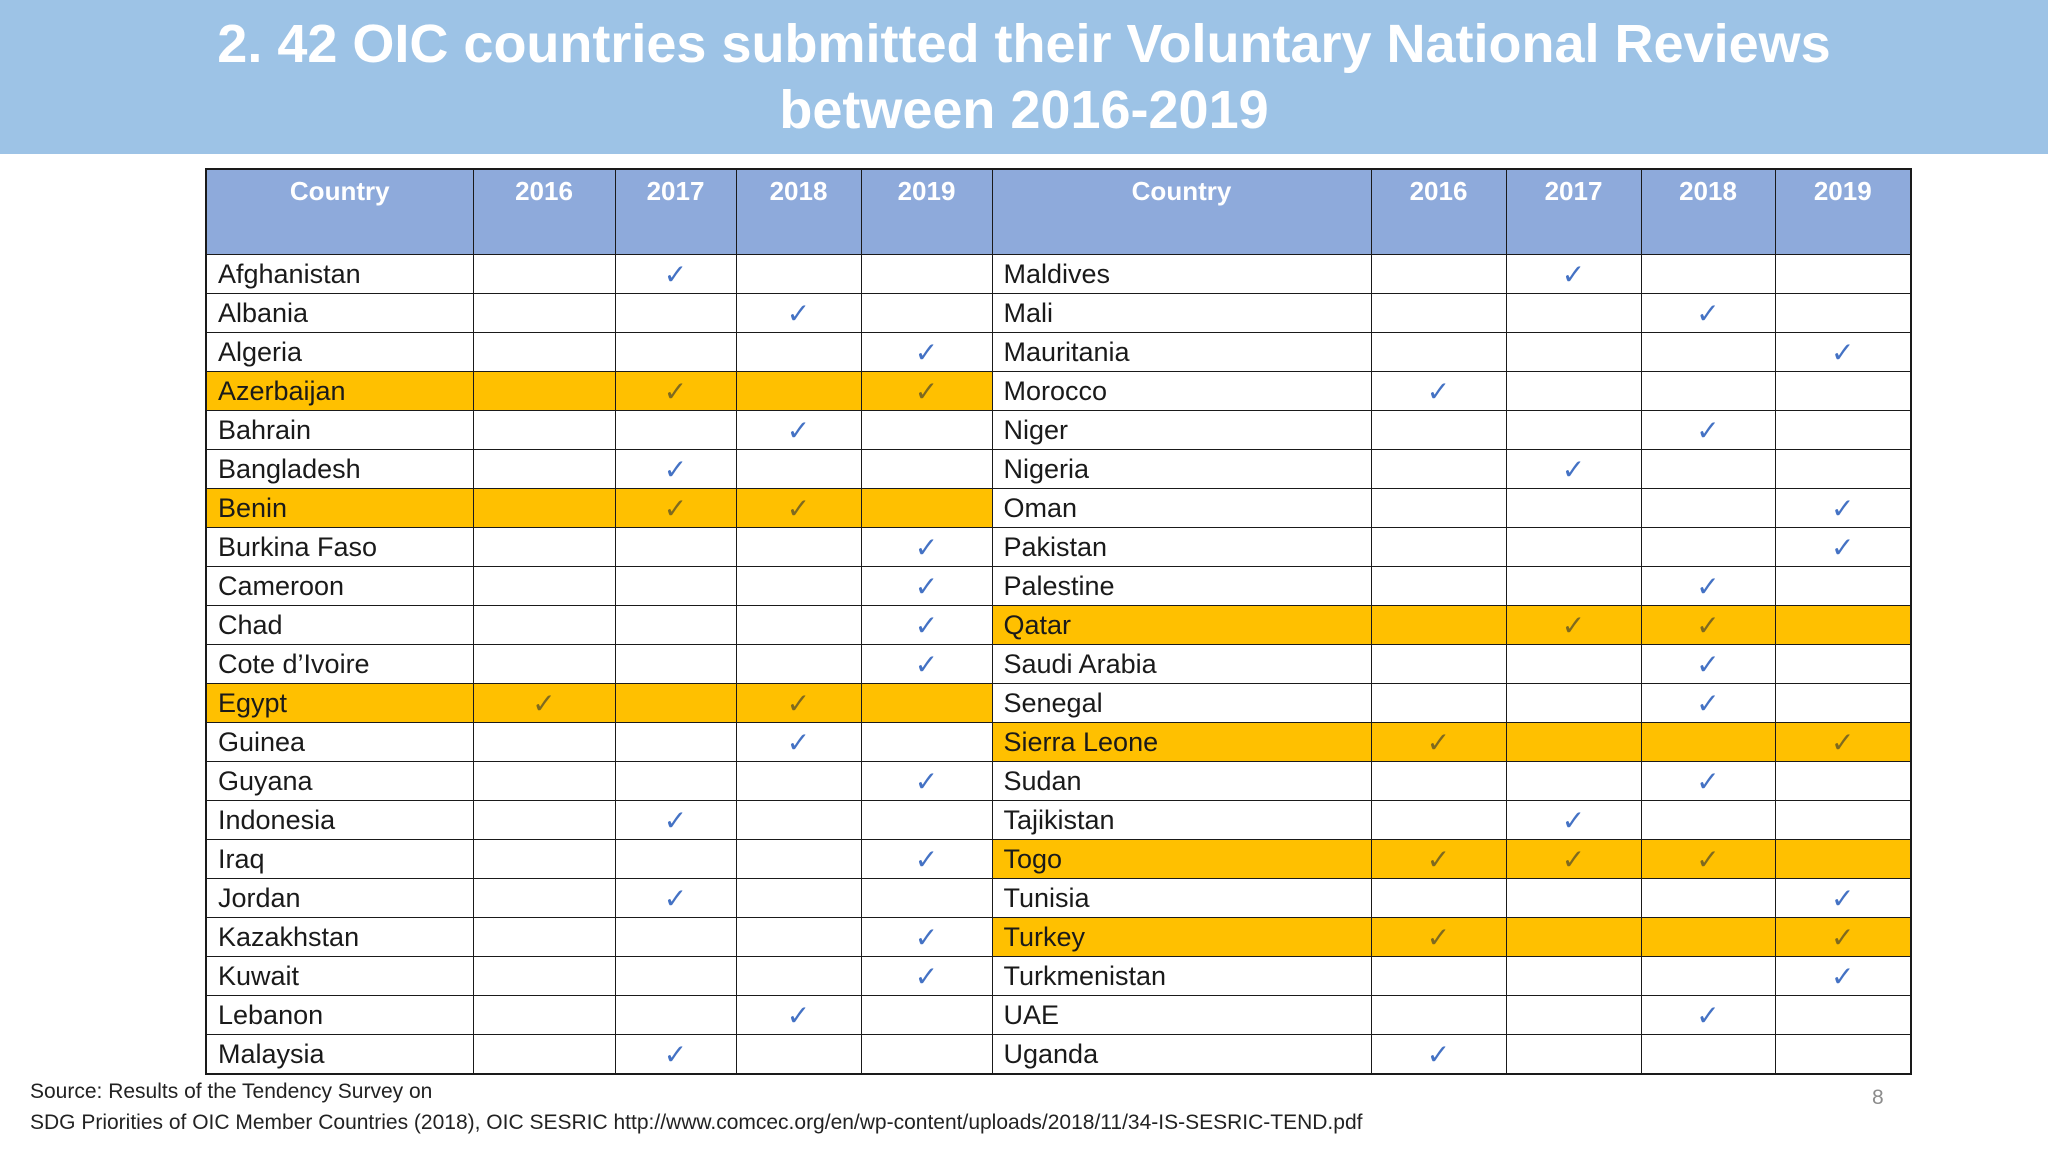 The height and width of the screenshot is (1152, 2048). Describe the element at coordinates (1181, 547) in the screenshot. I see `country-cell-right: Pakistan` at that location.